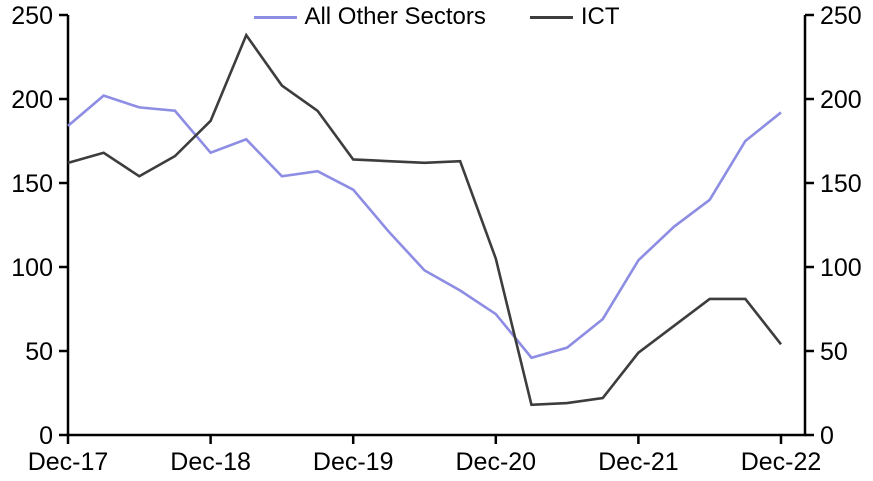  I want to click on y-tick-label-left: 0, so click(46, 436).